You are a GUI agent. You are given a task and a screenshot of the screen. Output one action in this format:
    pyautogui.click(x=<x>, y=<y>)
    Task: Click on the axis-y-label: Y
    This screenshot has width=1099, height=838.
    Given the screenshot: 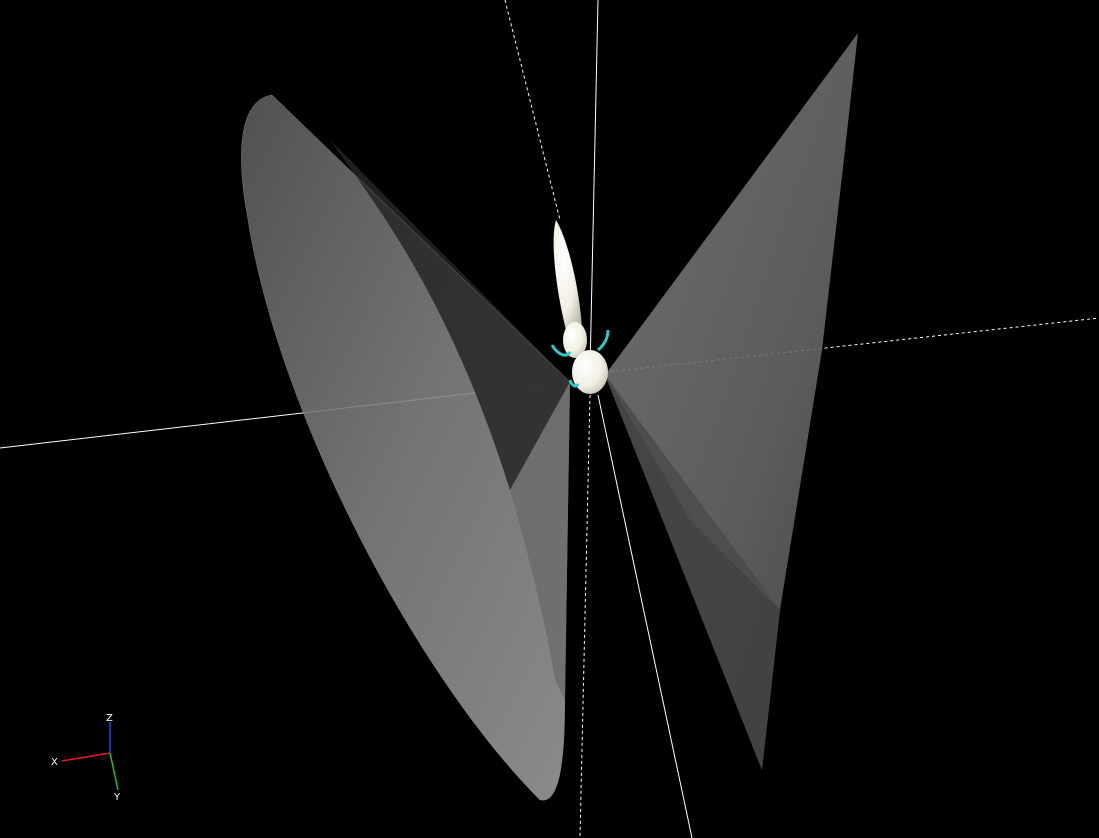 What is the action you would take?
    pyautogui.click(x=117, y=797)
    